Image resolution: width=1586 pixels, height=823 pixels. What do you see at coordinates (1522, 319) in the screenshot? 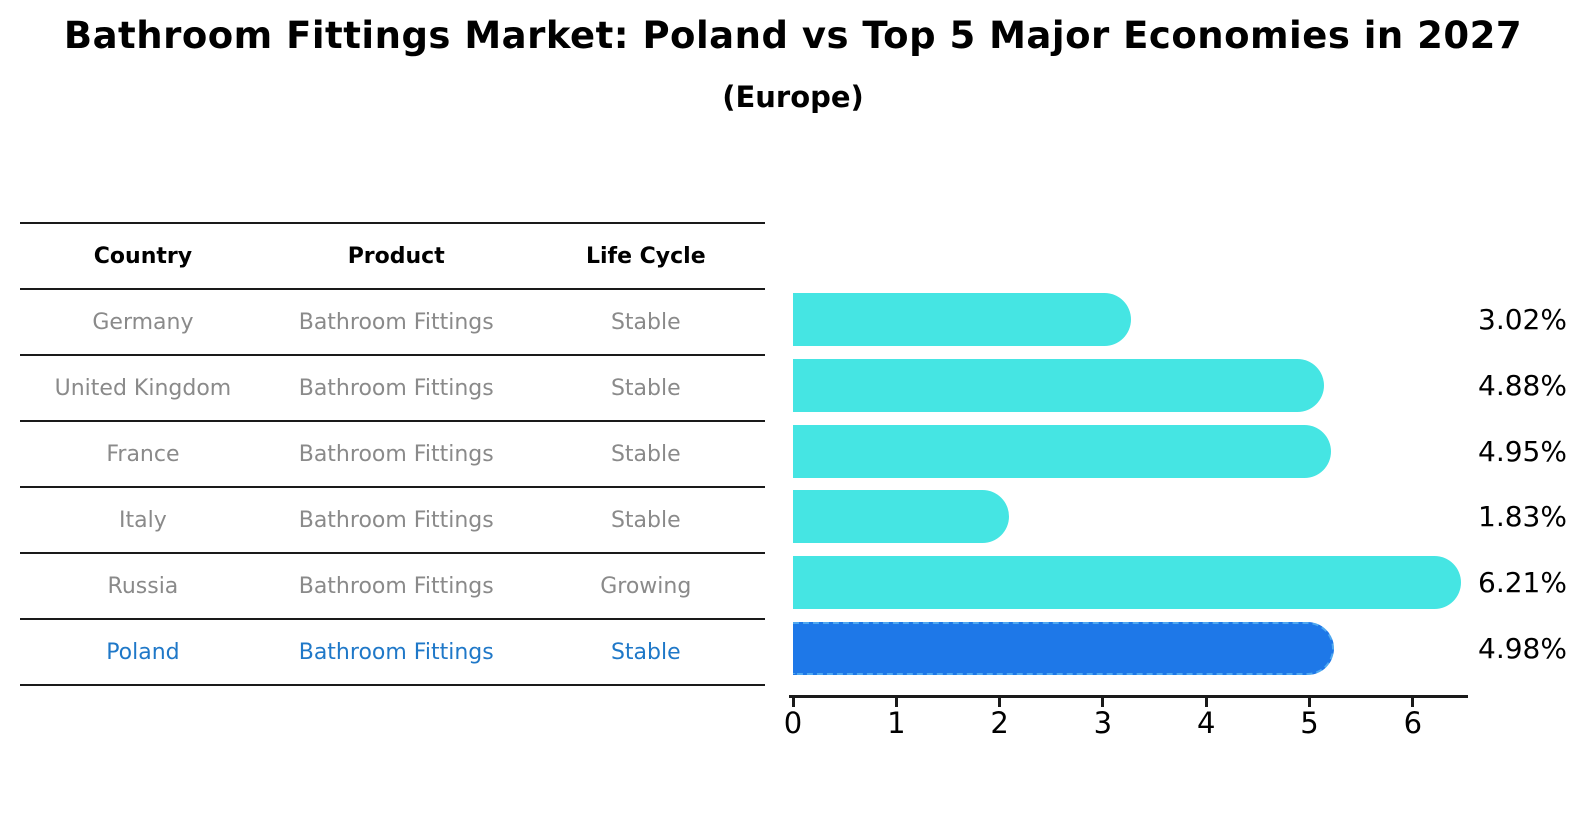
I see `value-label-germany: 3.02%` at bounding box center [1522, 319].